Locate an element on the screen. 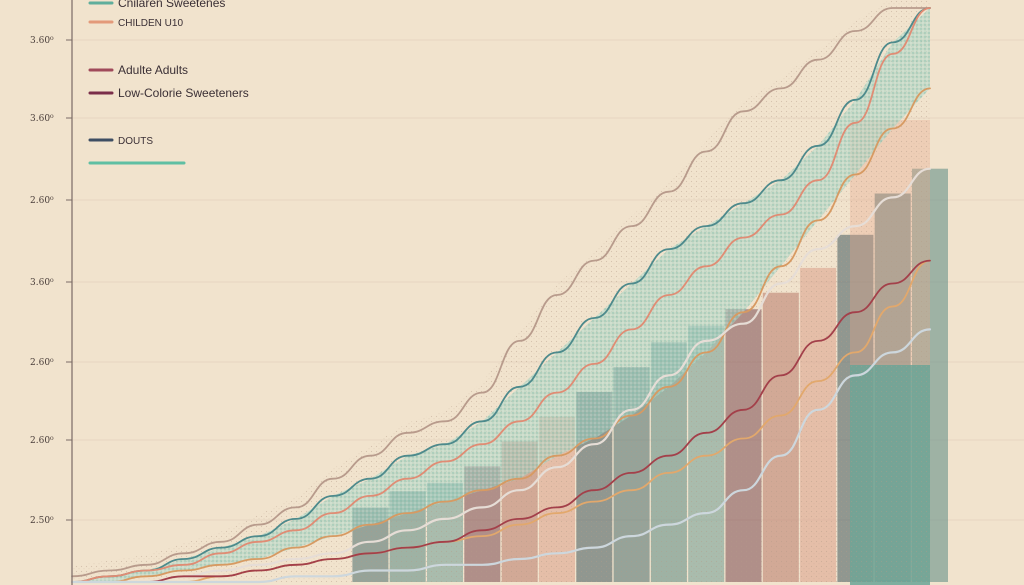  y-tick-label: 2.50⁰ is located at coordinates (42, 521).